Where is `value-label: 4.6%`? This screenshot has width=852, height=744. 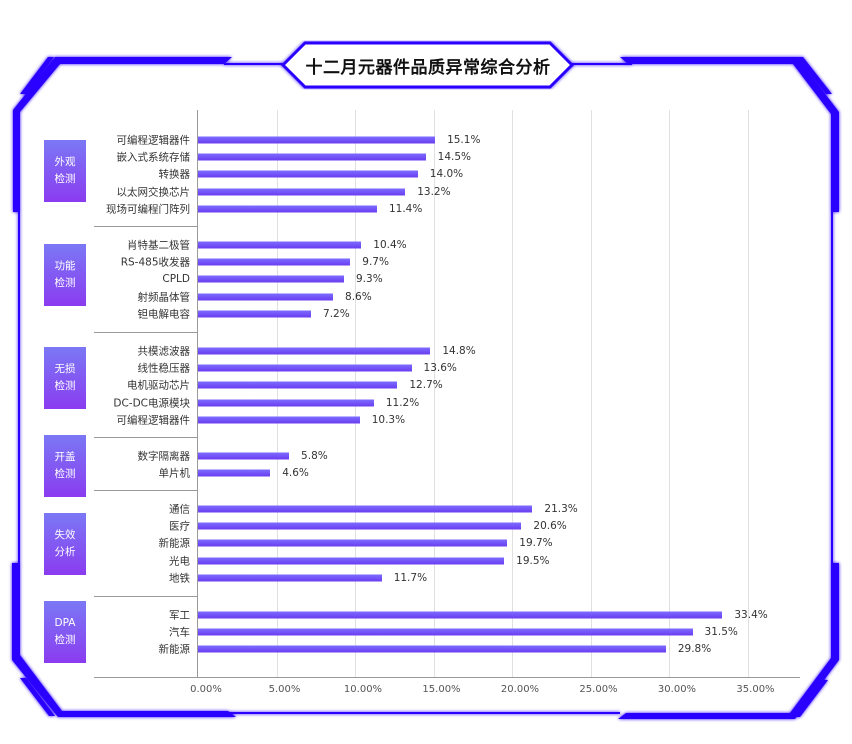 value-label: 4.6% is located at coordinates (295, 473).